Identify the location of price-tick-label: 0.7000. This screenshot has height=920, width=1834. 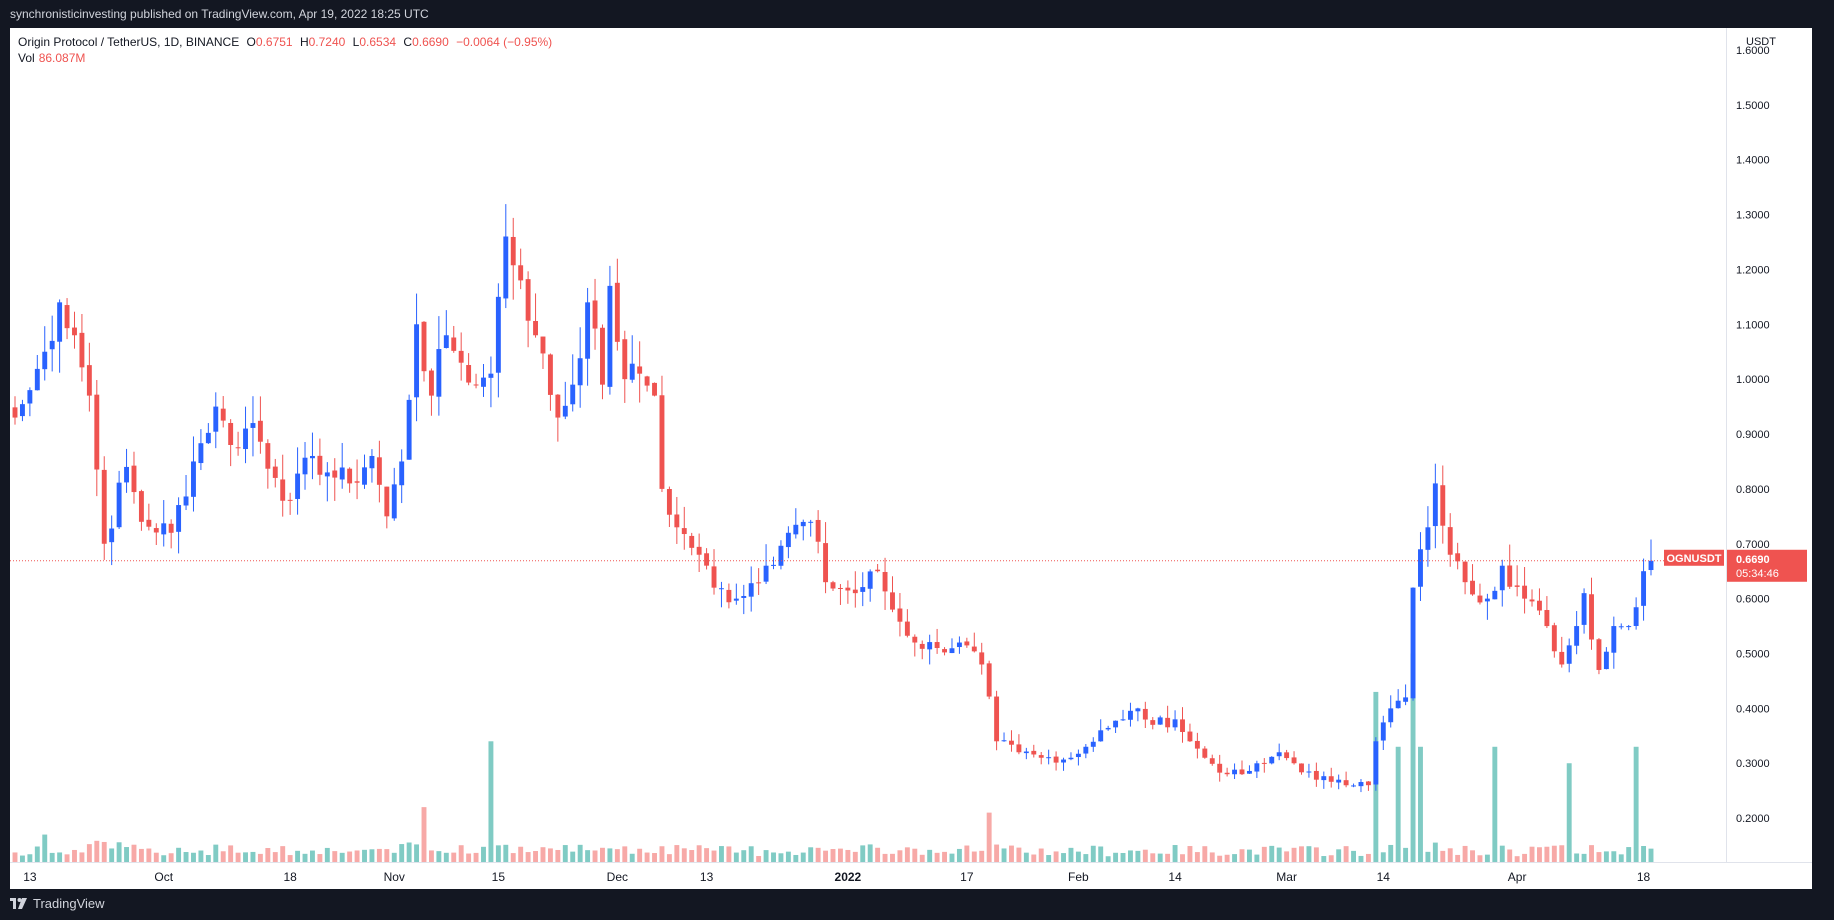
(1753, 545).